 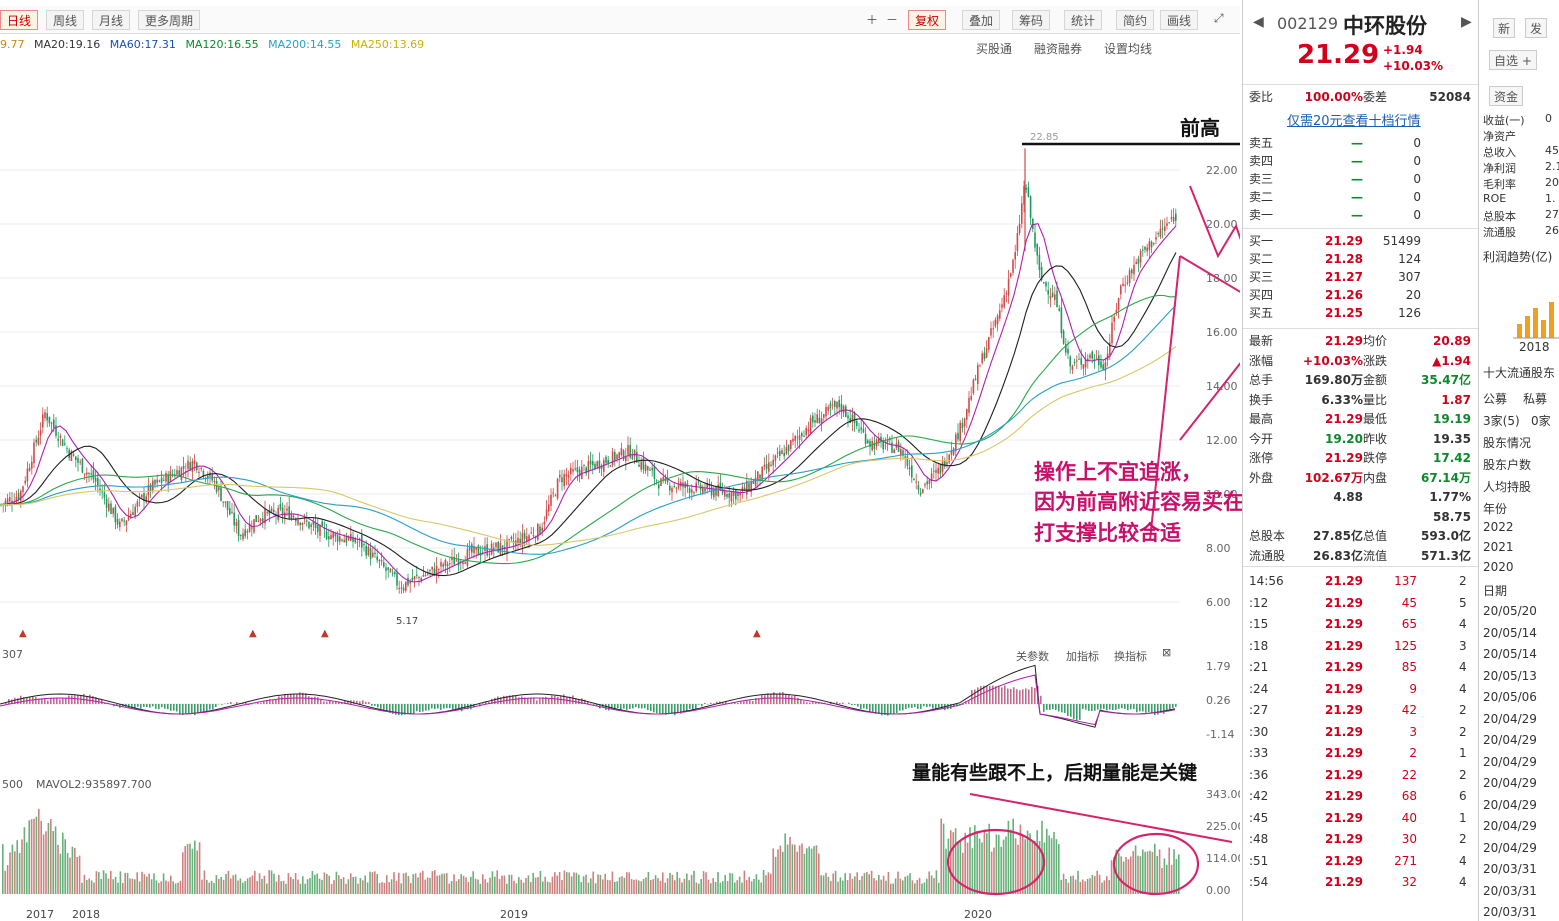 I want to click on public-fund-tab: 公募, so click(x=1495, y=399).